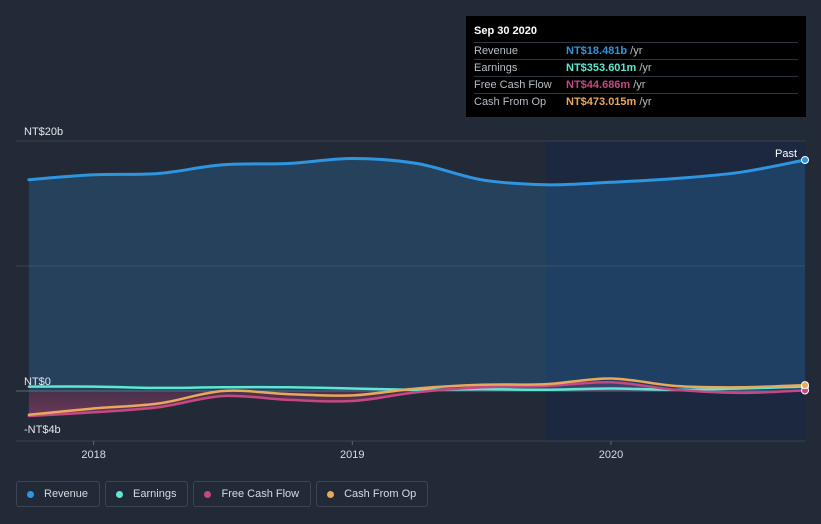  I want to click on tooltip-value: NT$18.481b, so click(597, 51).